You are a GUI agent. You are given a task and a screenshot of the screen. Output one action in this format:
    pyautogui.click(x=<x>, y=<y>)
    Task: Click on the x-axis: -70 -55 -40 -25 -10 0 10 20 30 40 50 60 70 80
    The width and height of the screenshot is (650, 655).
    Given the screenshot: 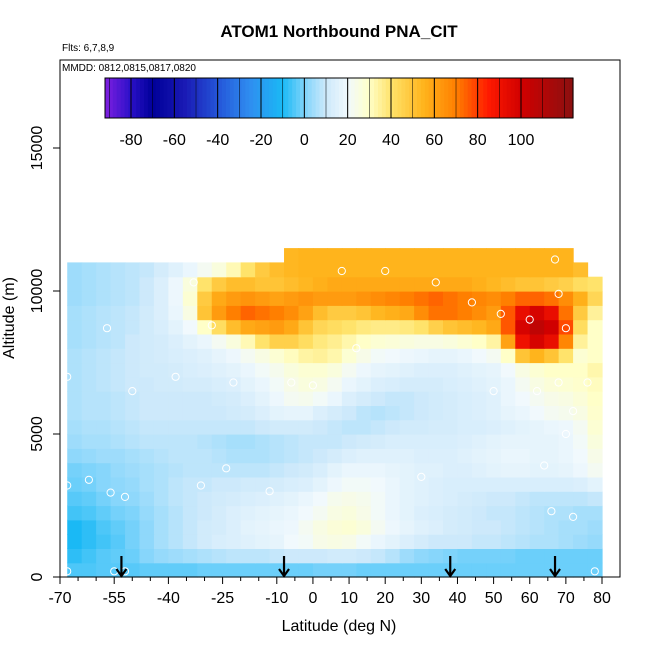 What is the action you would take?
    pyautogui.click(x=329, y=592)
    